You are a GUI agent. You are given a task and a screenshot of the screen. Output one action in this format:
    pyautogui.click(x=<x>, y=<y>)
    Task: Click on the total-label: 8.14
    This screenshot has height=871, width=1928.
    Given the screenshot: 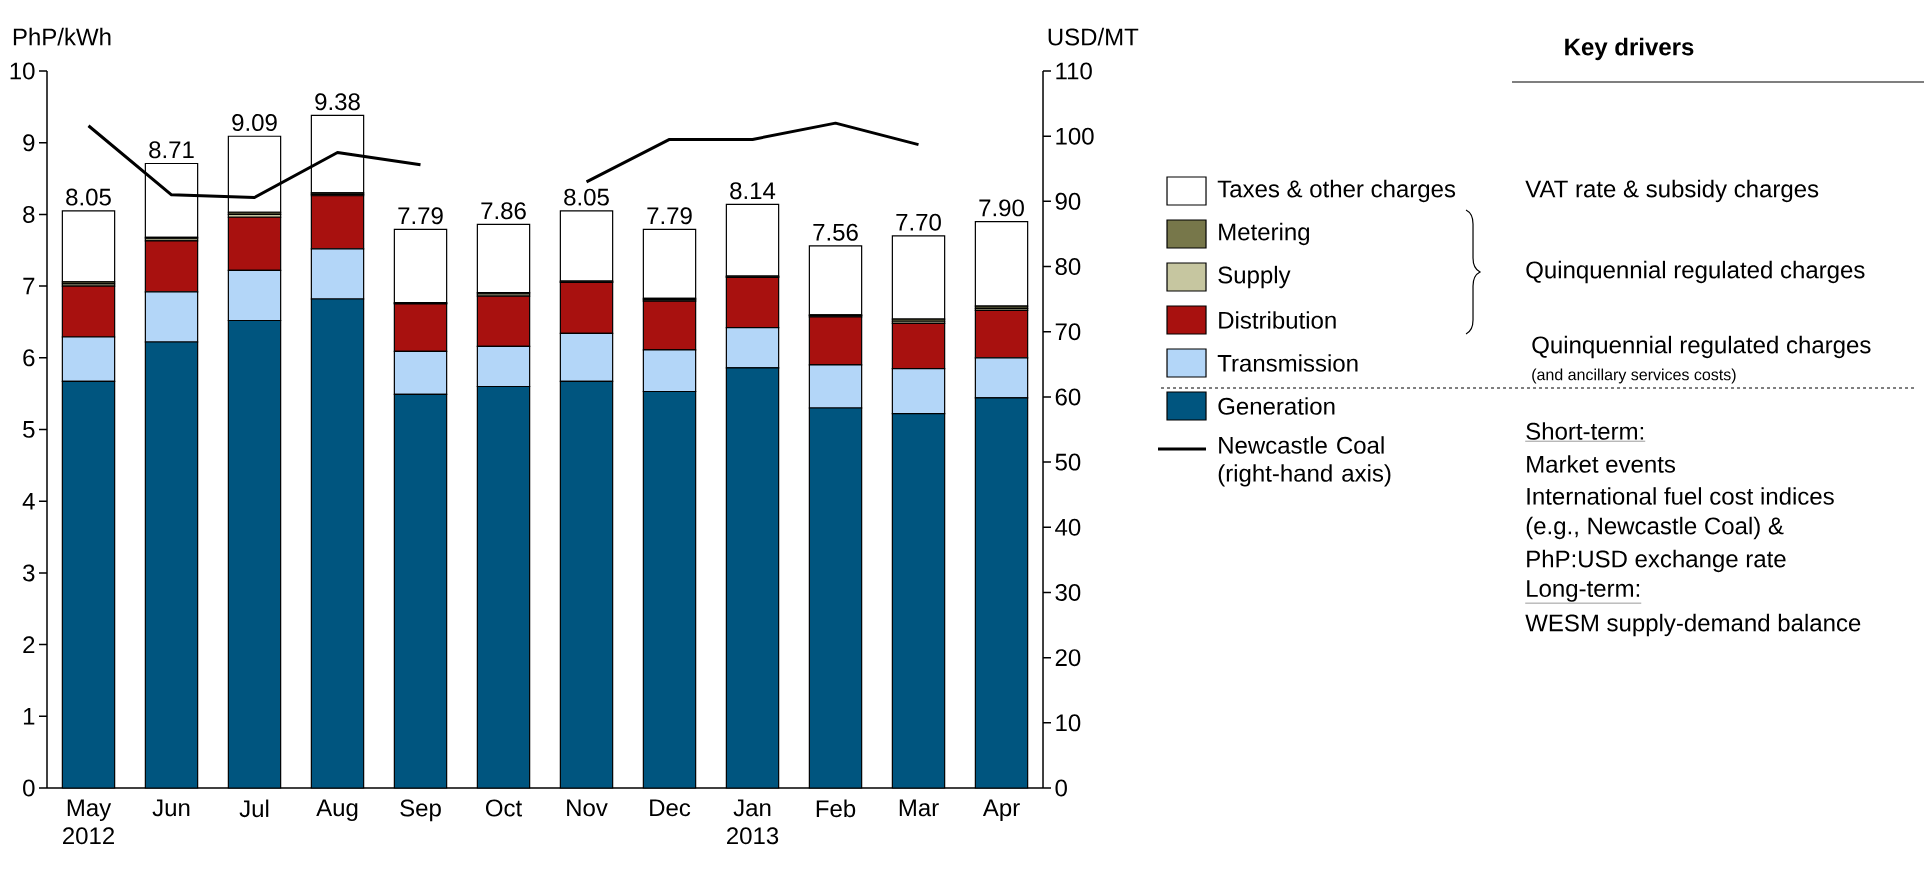 What is the action you would take?
    pyautogui.click(x=753, y=191)
    